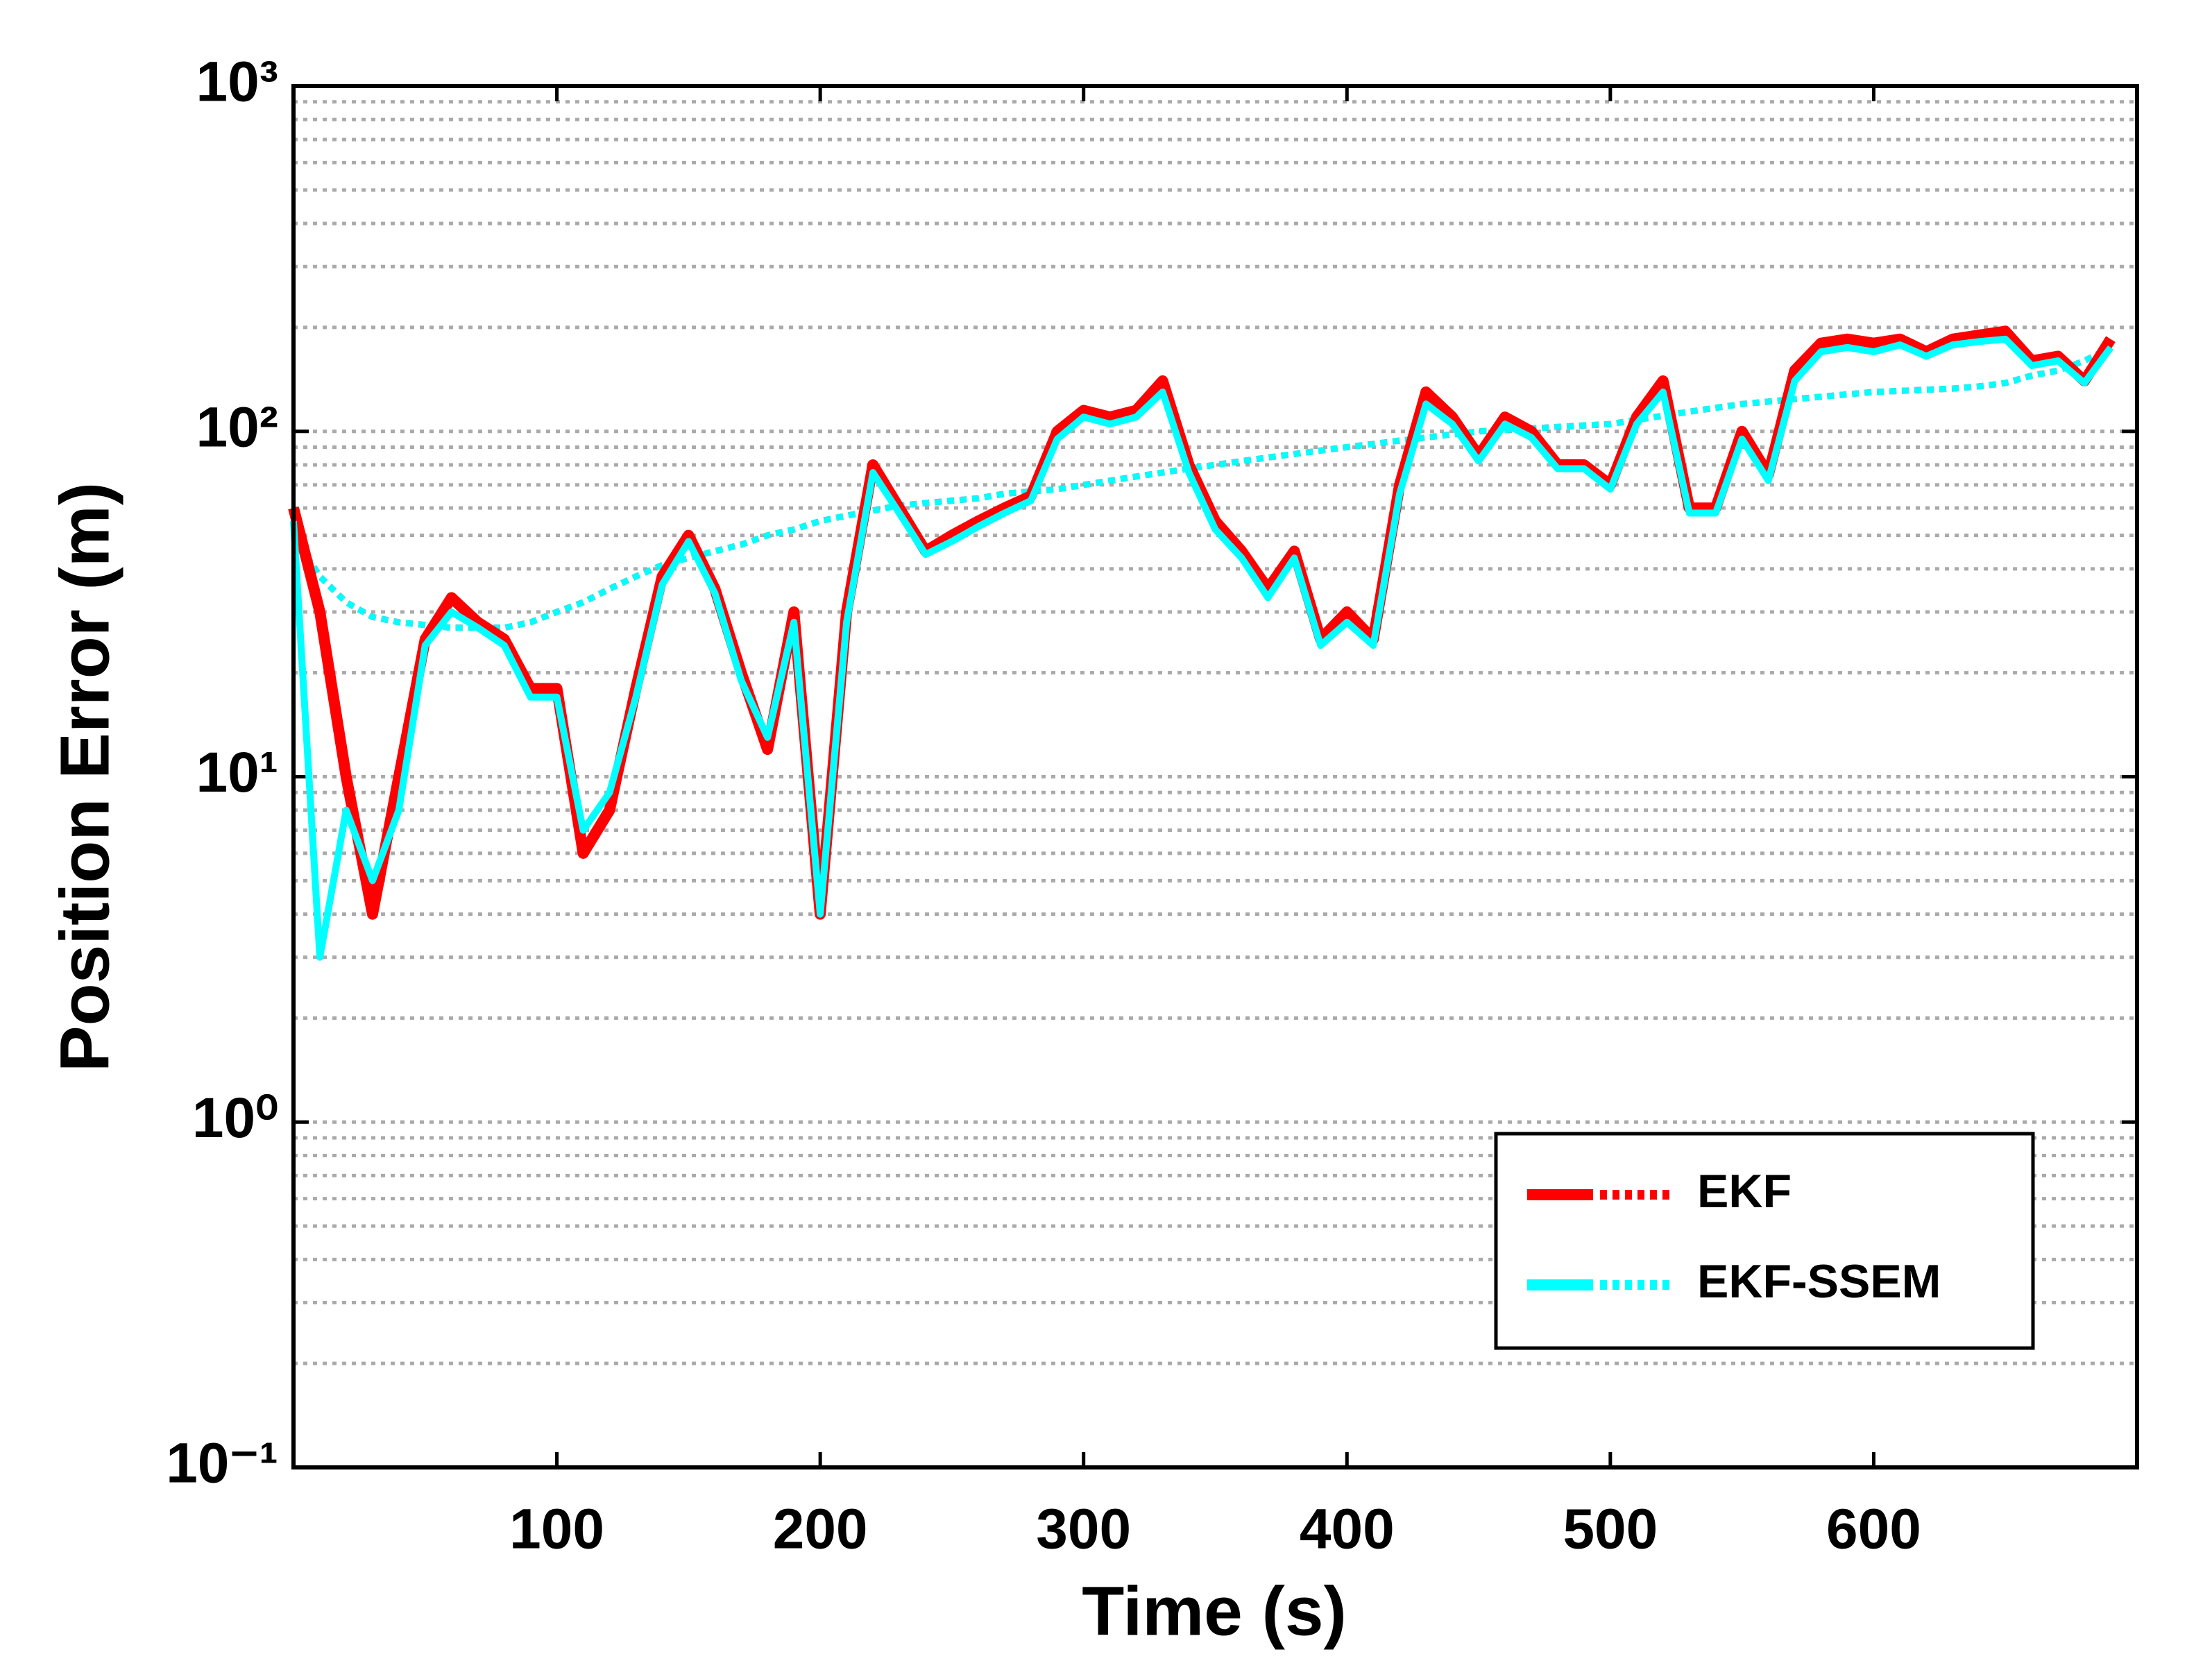  I want to click on x-tick-label: 600, so click(1873, 1529).